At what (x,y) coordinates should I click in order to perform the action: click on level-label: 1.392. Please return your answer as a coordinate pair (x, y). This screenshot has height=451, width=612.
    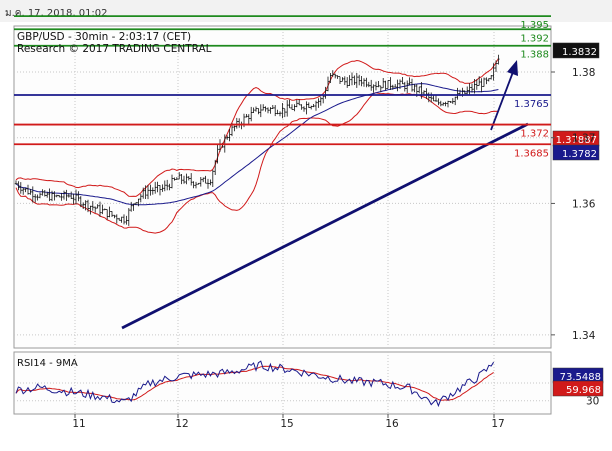
    Looking at the image, I should click on (534, 38).